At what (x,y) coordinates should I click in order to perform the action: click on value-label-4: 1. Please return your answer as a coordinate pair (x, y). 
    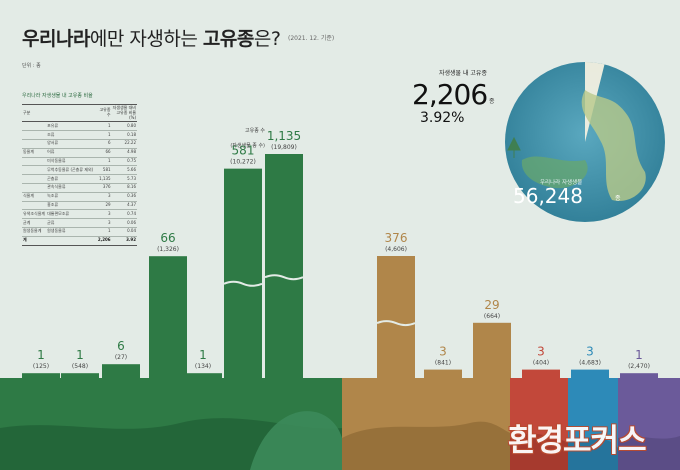
    Looking at the image, I should click on (203, 355).